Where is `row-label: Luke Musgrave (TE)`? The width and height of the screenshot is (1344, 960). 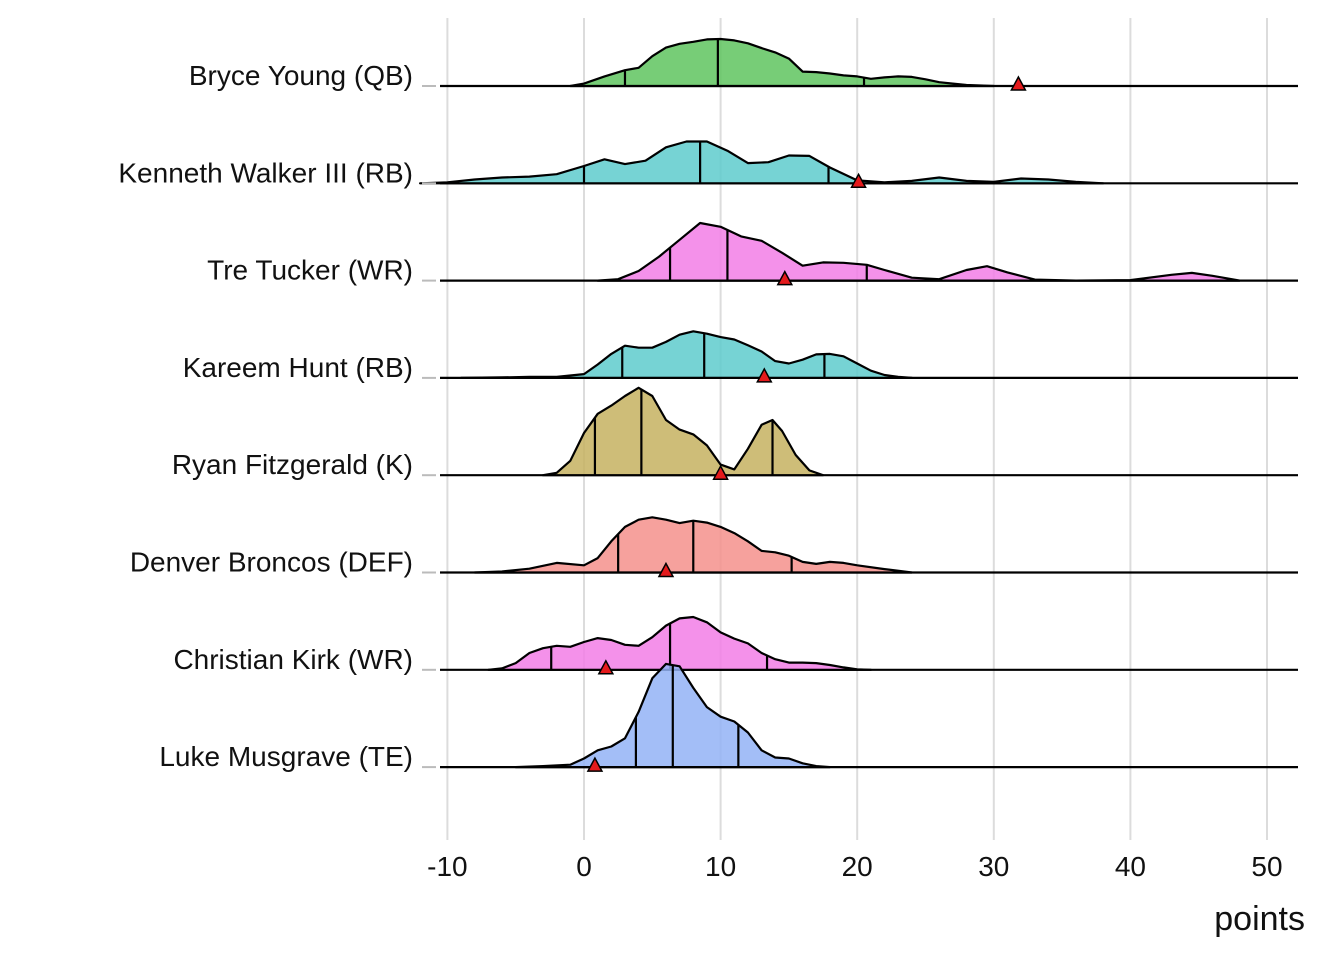 row-label: Luke Musgrave (TE) is located at coordinates (286, 756).